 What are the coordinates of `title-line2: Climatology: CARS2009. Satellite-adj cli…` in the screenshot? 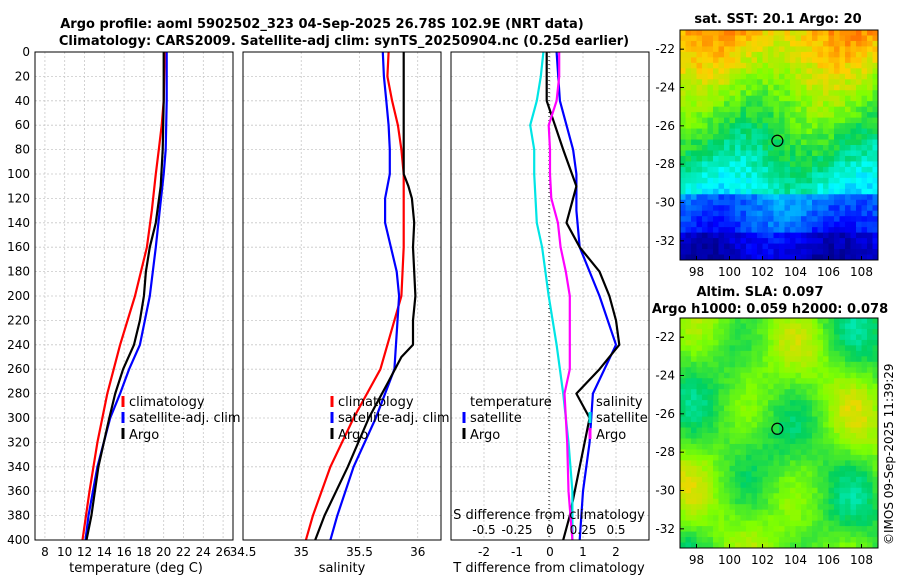 It's located at (344, 41).